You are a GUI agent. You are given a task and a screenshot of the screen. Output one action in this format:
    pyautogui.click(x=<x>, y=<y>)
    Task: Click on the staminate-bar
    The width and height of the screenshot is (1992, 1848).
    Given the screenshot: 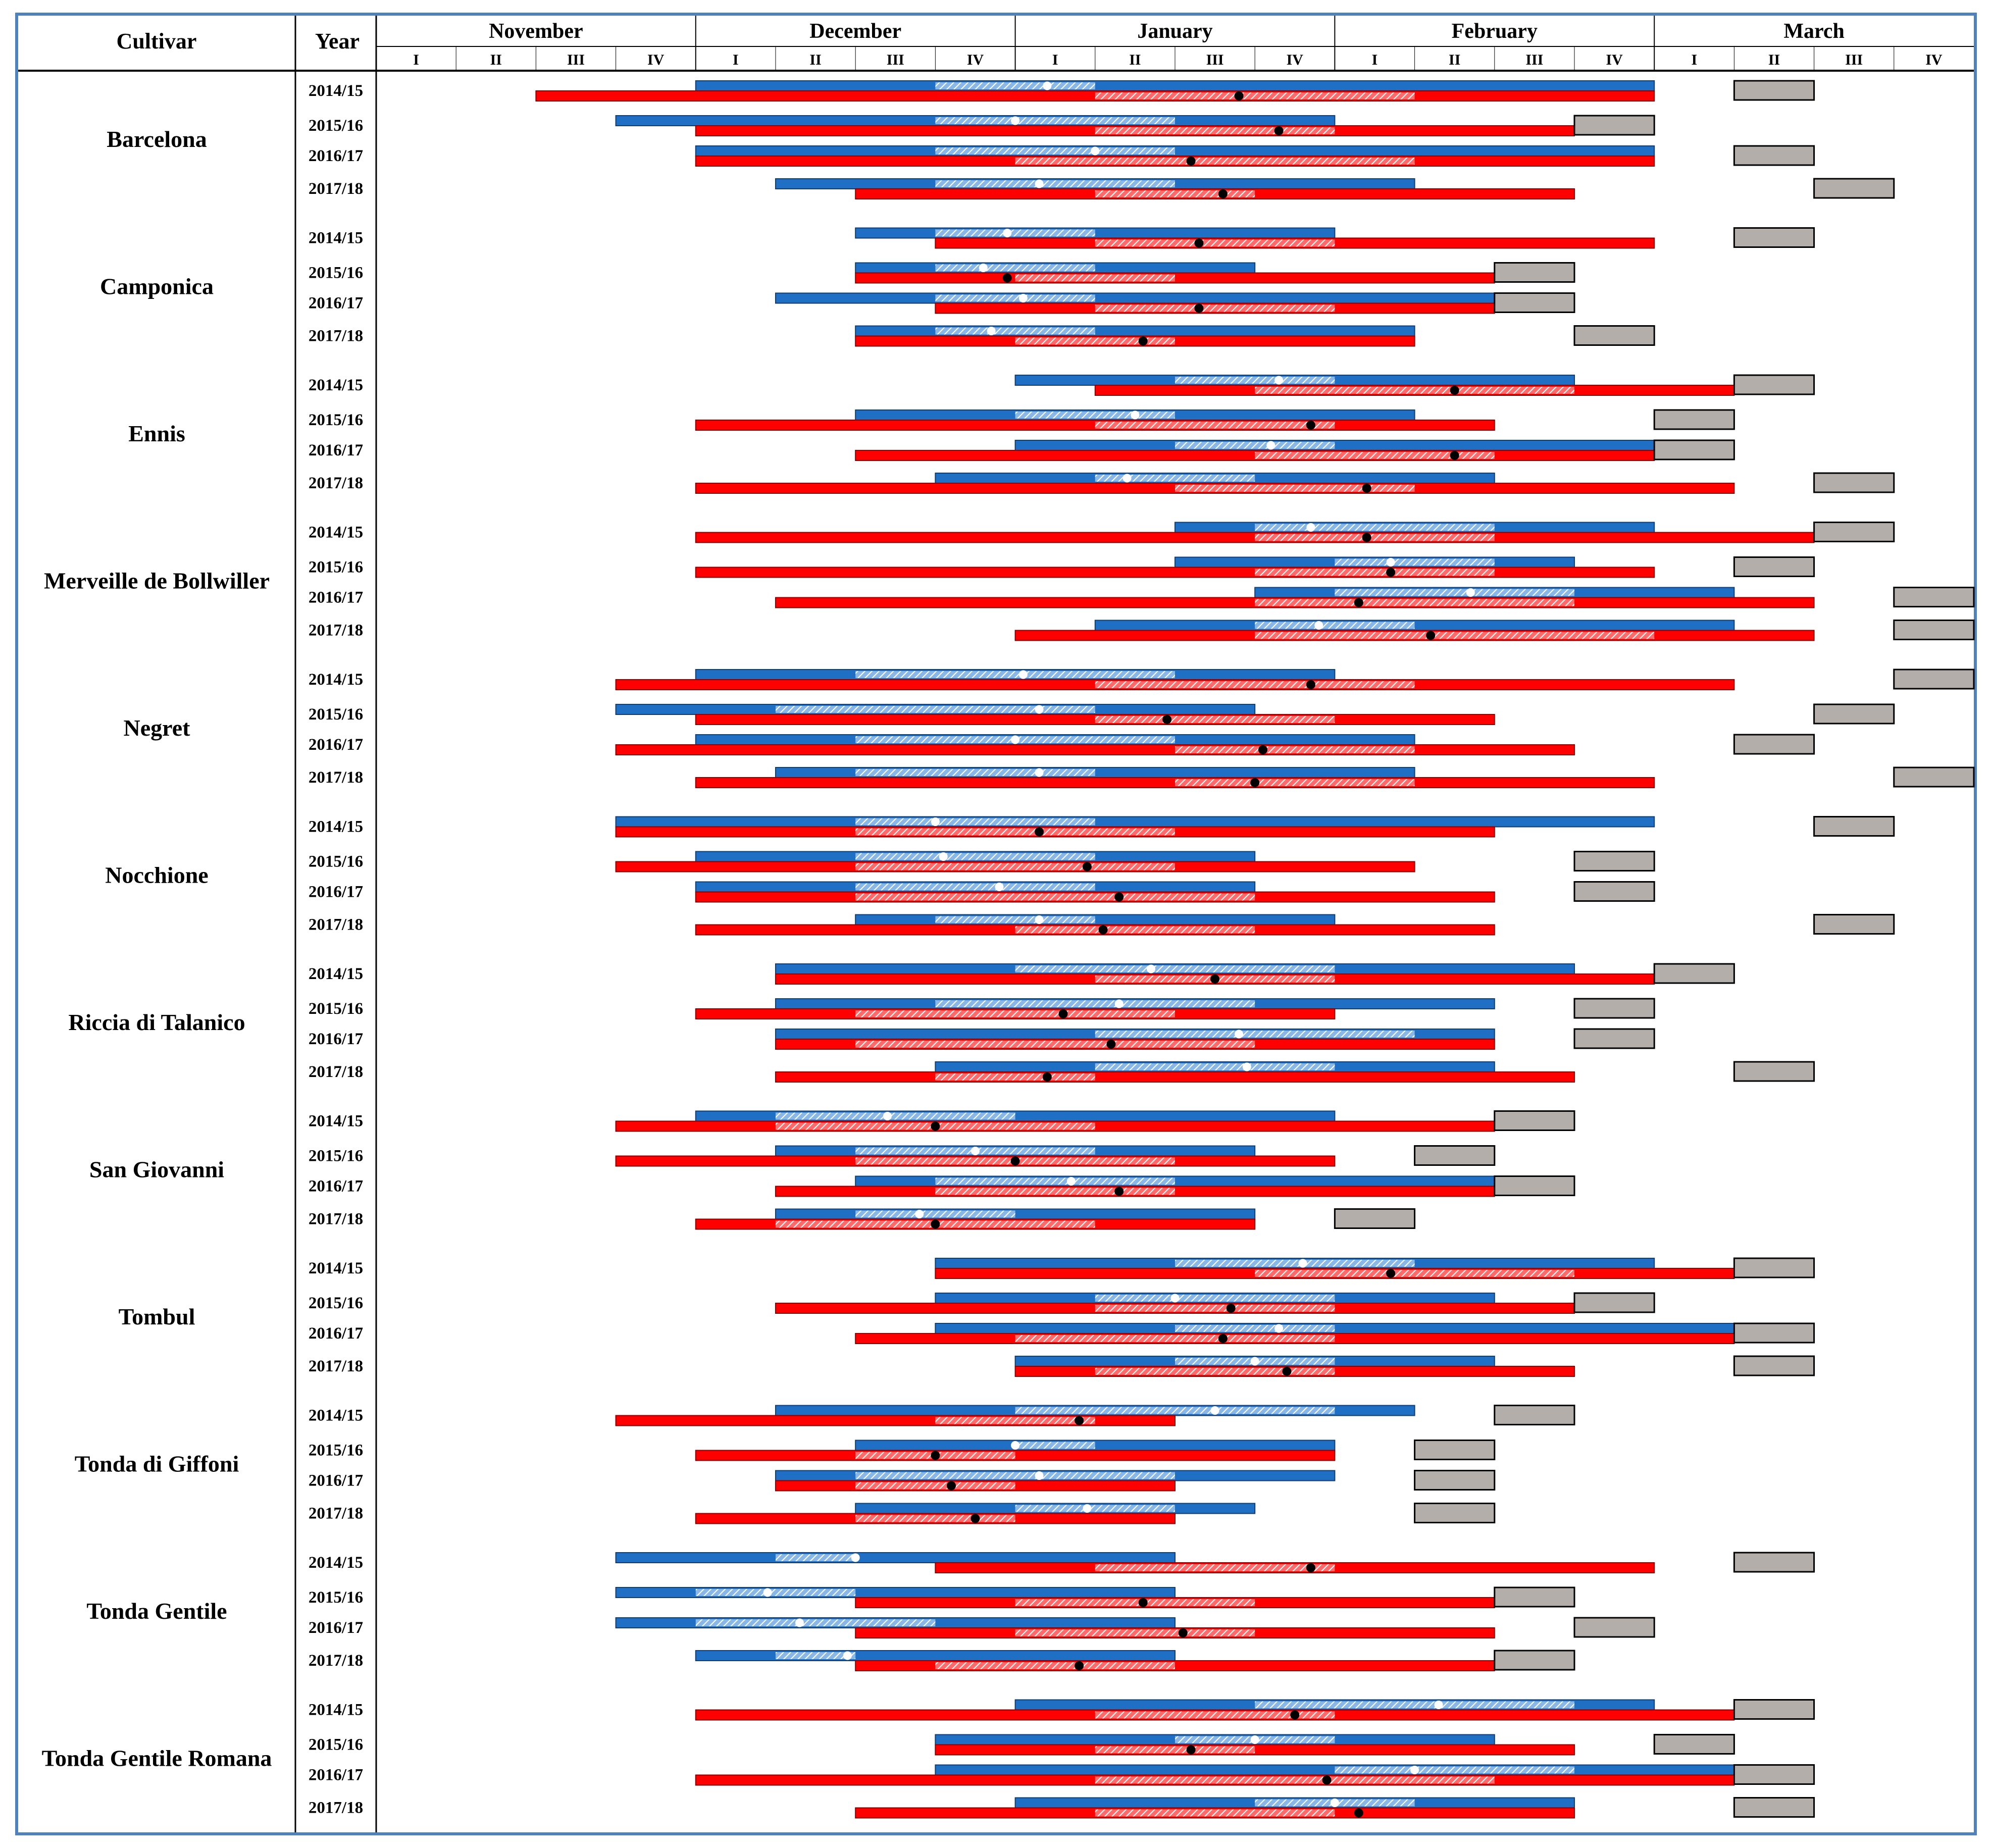 What is the action you would take?
    pyautogui.click(x=1175, y=85)
    